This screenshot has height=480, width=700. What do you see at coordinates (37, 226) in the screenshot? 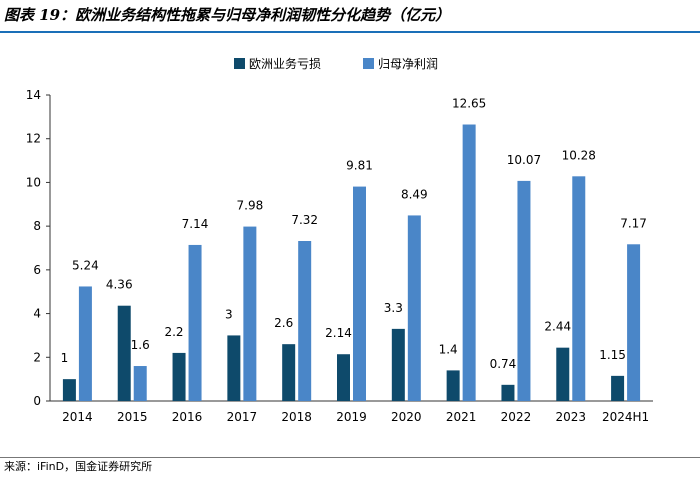
I see `y-tick-label: 8` at bounding box center [37, 226].